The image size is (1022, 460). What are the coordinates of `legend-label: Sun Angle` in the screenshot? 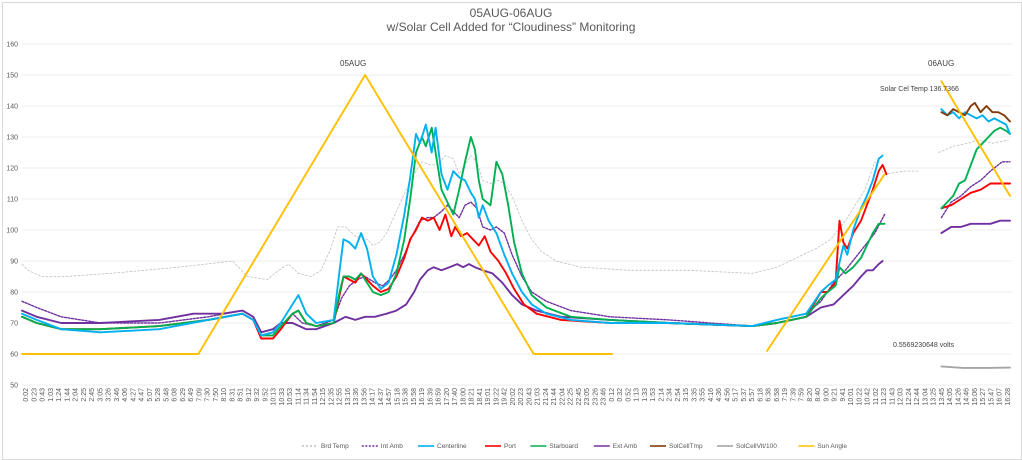 It's located at (832, 446).